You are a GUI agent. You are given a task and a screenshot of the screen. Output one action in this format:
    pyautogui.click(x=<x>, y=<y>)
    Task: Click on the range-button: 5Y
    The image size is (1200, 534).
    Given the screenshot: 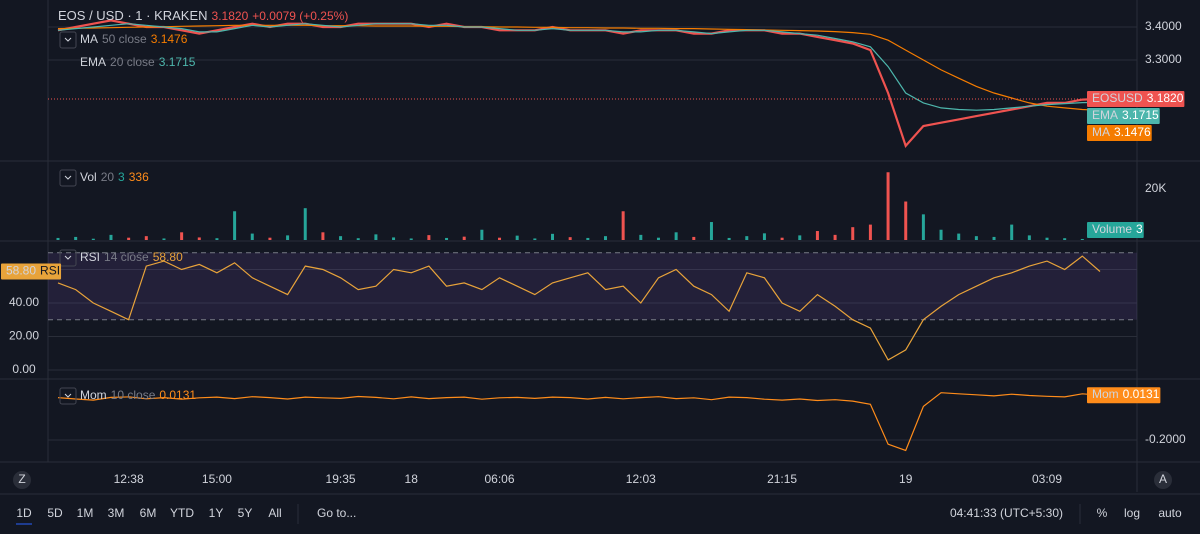 What is the action you would take?
    pyautogui.click(x=245, y=513)
    